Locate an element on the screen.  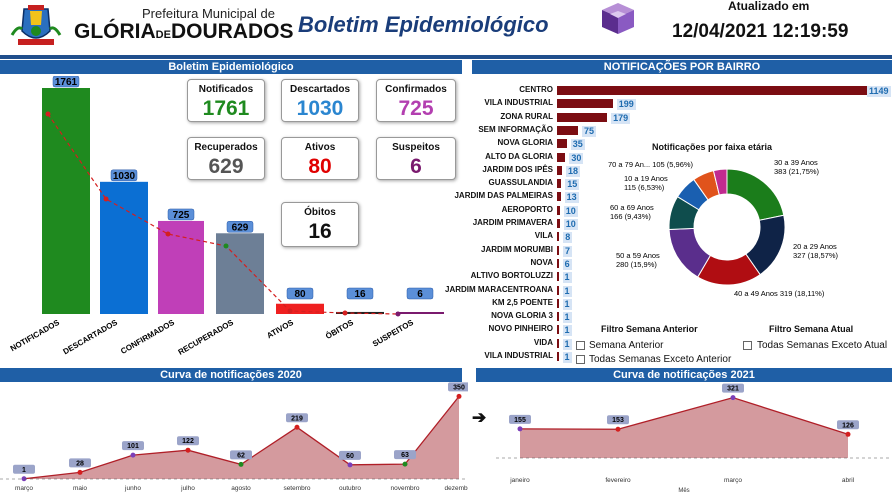
bairro-value: 179 is located at coordinates (621, 118).